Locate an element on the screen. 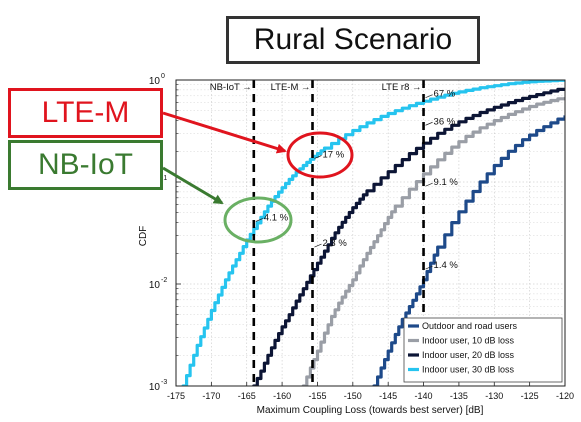  x-tick-label: -160 is located at coordinates (282, 396).